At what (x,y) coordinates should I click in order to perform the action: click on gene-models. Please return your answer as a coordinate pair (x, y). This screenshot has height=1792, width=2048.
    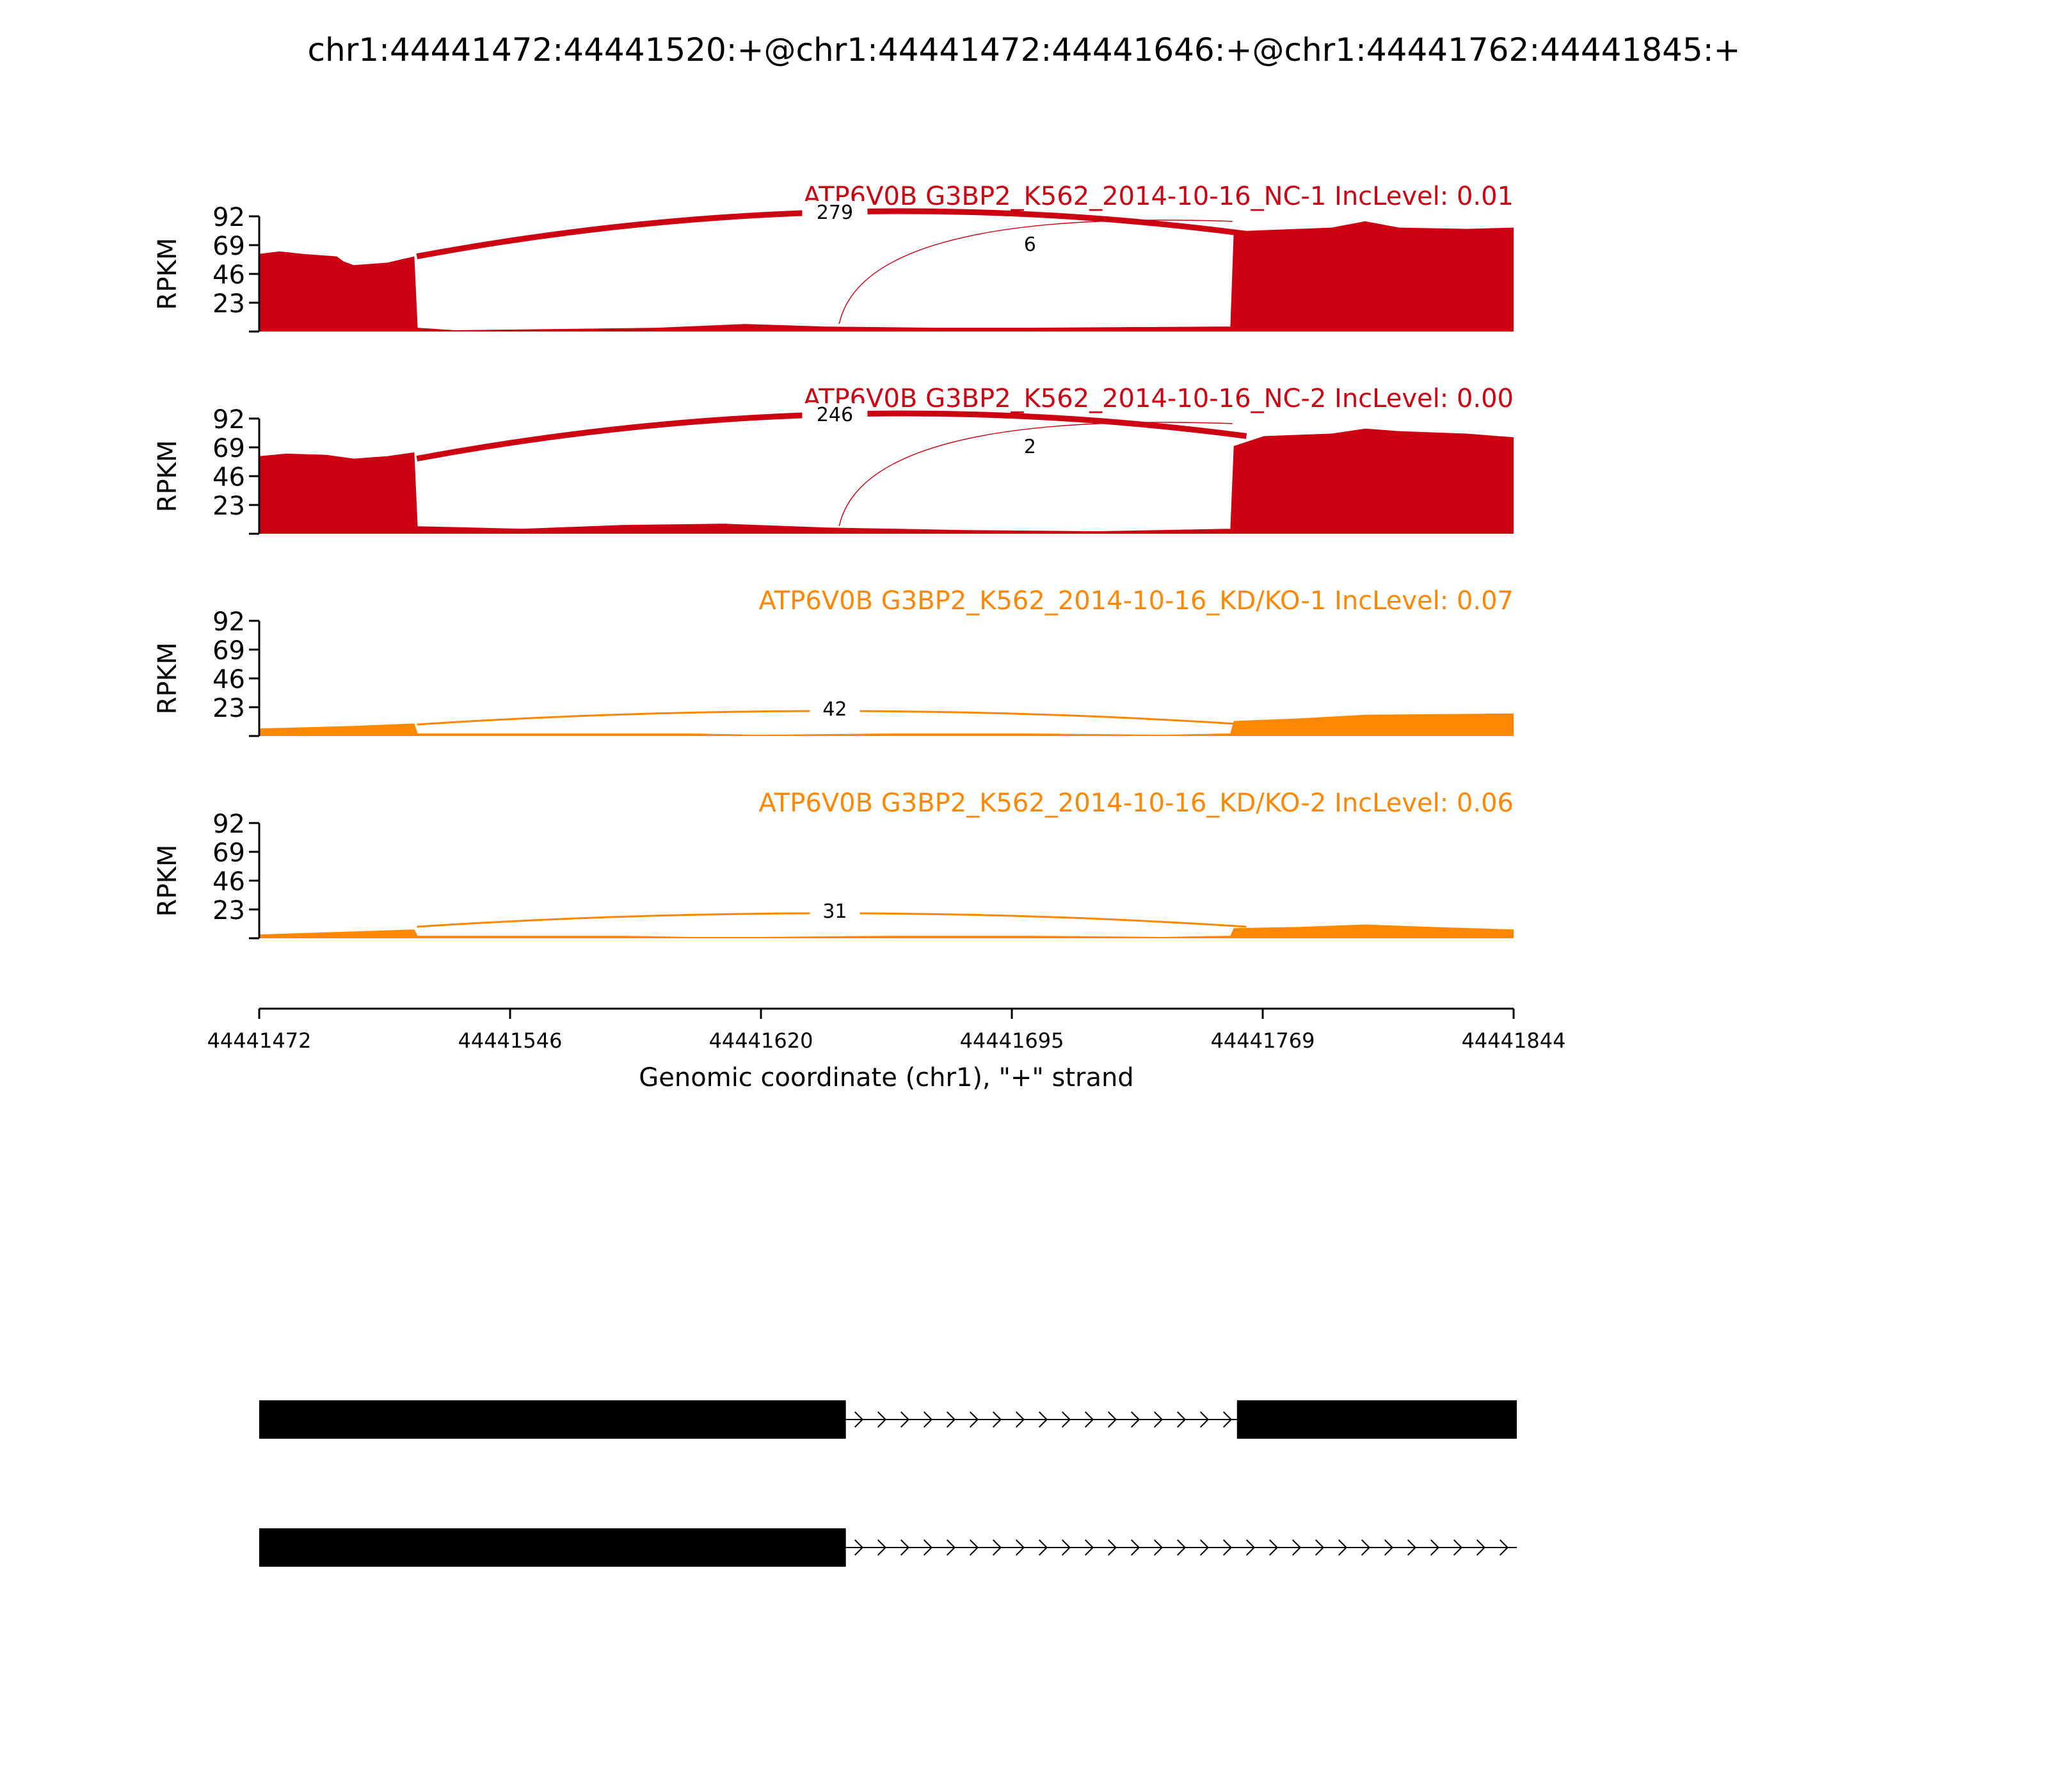
    Looking at the image, I should click on (888, 1483).